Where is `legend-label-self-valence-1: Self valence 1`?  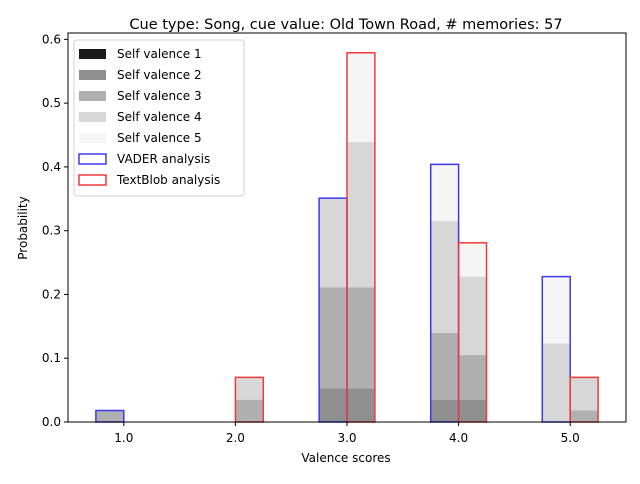
legend-label-self-valence-1: Self valence 1 is located at coordinates (159, 54).